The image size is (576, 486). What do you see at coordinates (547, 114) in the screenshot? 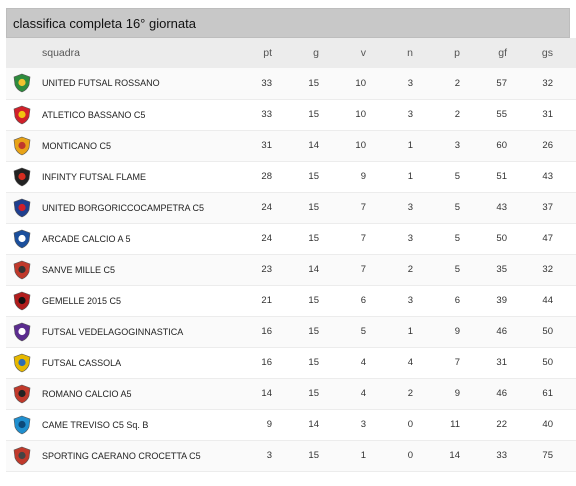
I see `stat-gs: 31` at bounding box center [547, 114].